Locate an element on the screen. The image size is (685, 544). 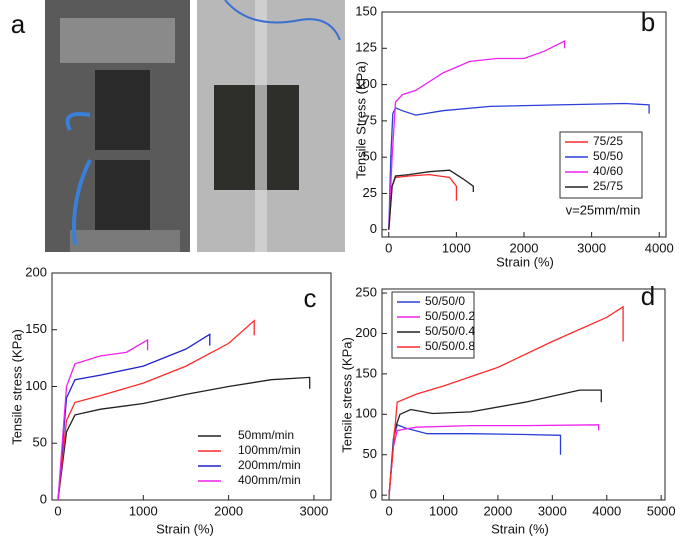
y-tick-label: 250 is located at coordinates (366, 291).